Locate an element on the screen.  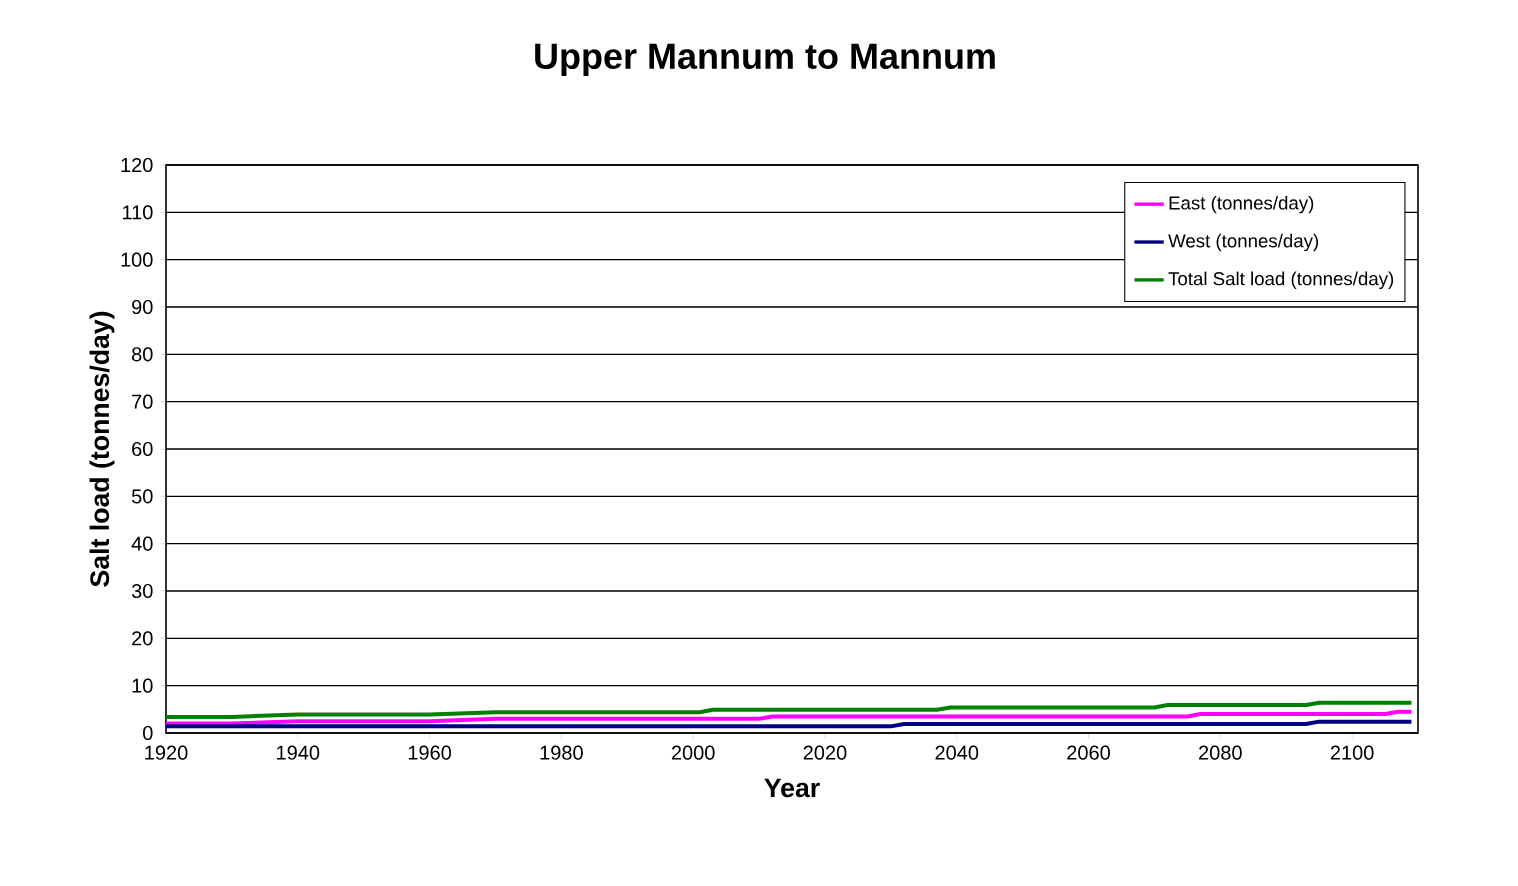
y-tick-label: 50 is located at coordinates (142, 496).